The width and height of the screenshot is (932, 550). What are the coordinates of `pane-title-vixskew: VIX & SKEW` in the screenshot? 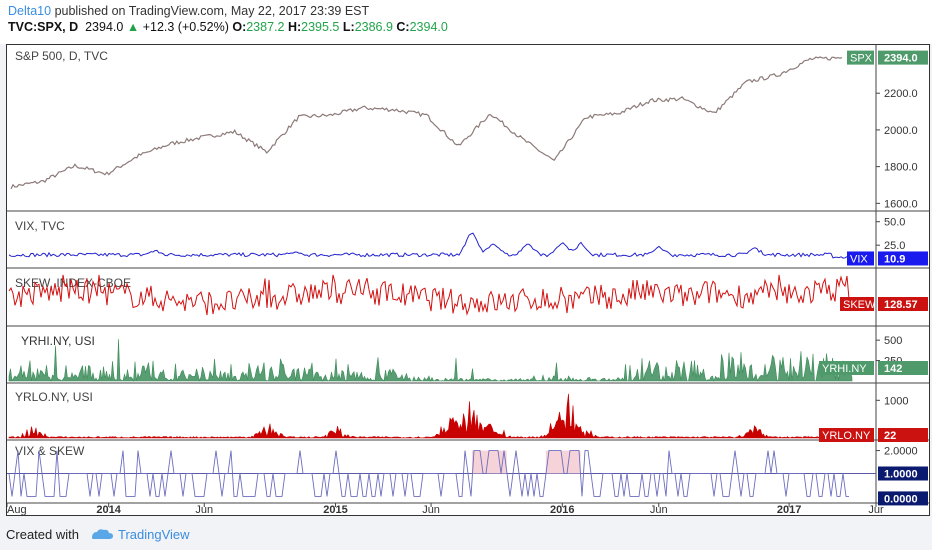 It's located at (50, 451).